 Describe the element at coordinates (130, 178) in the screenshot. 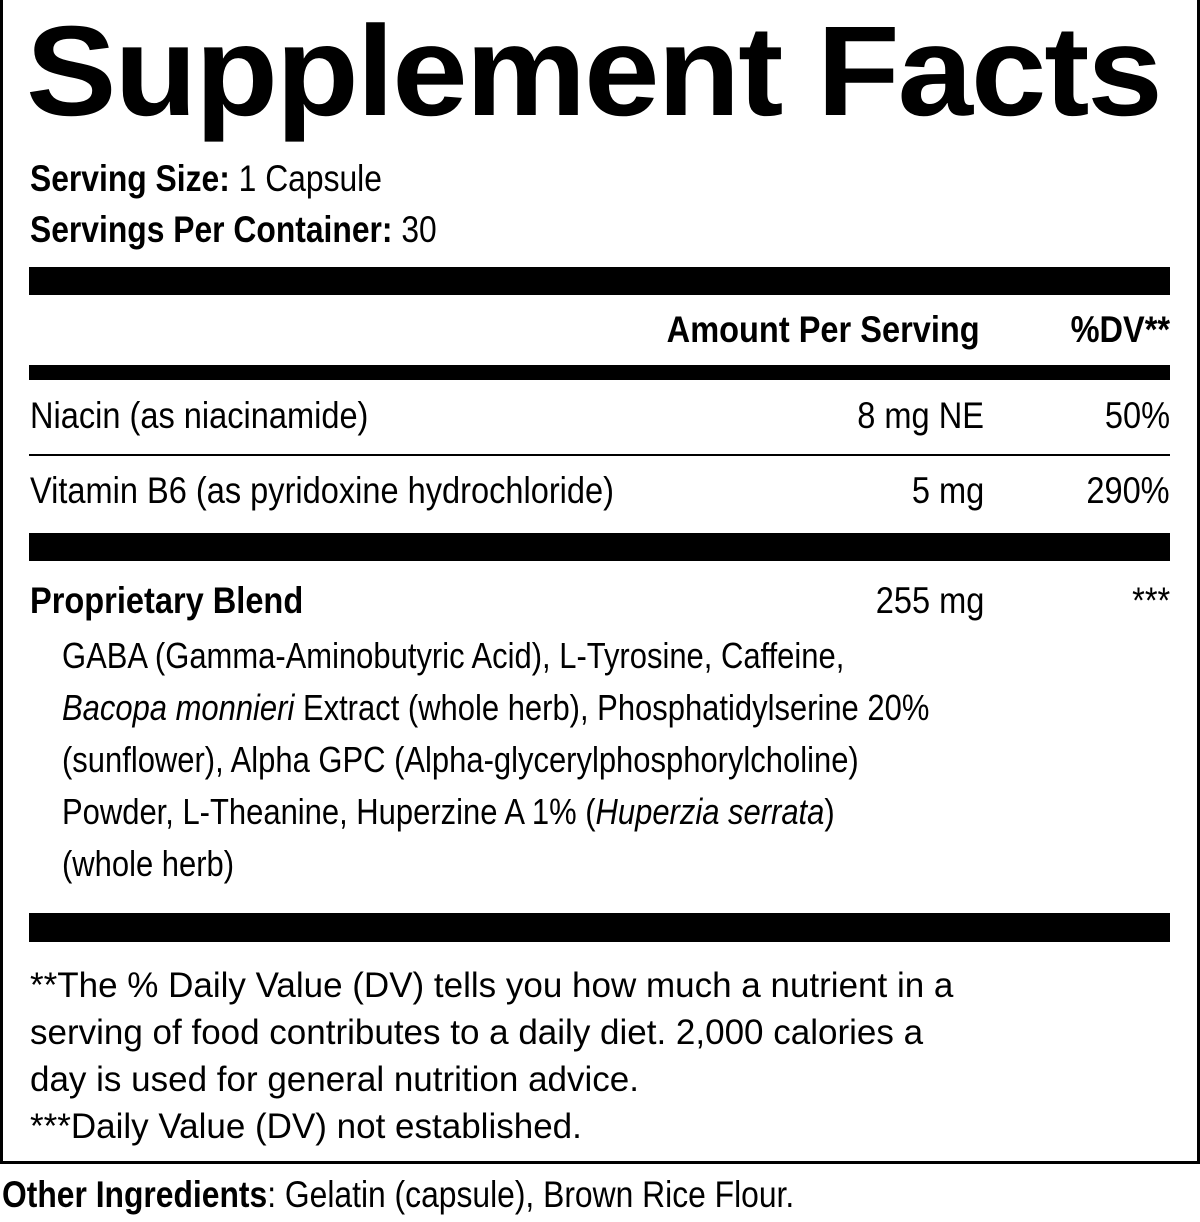

I see `serving-size-label: Serving Size:` at that location.